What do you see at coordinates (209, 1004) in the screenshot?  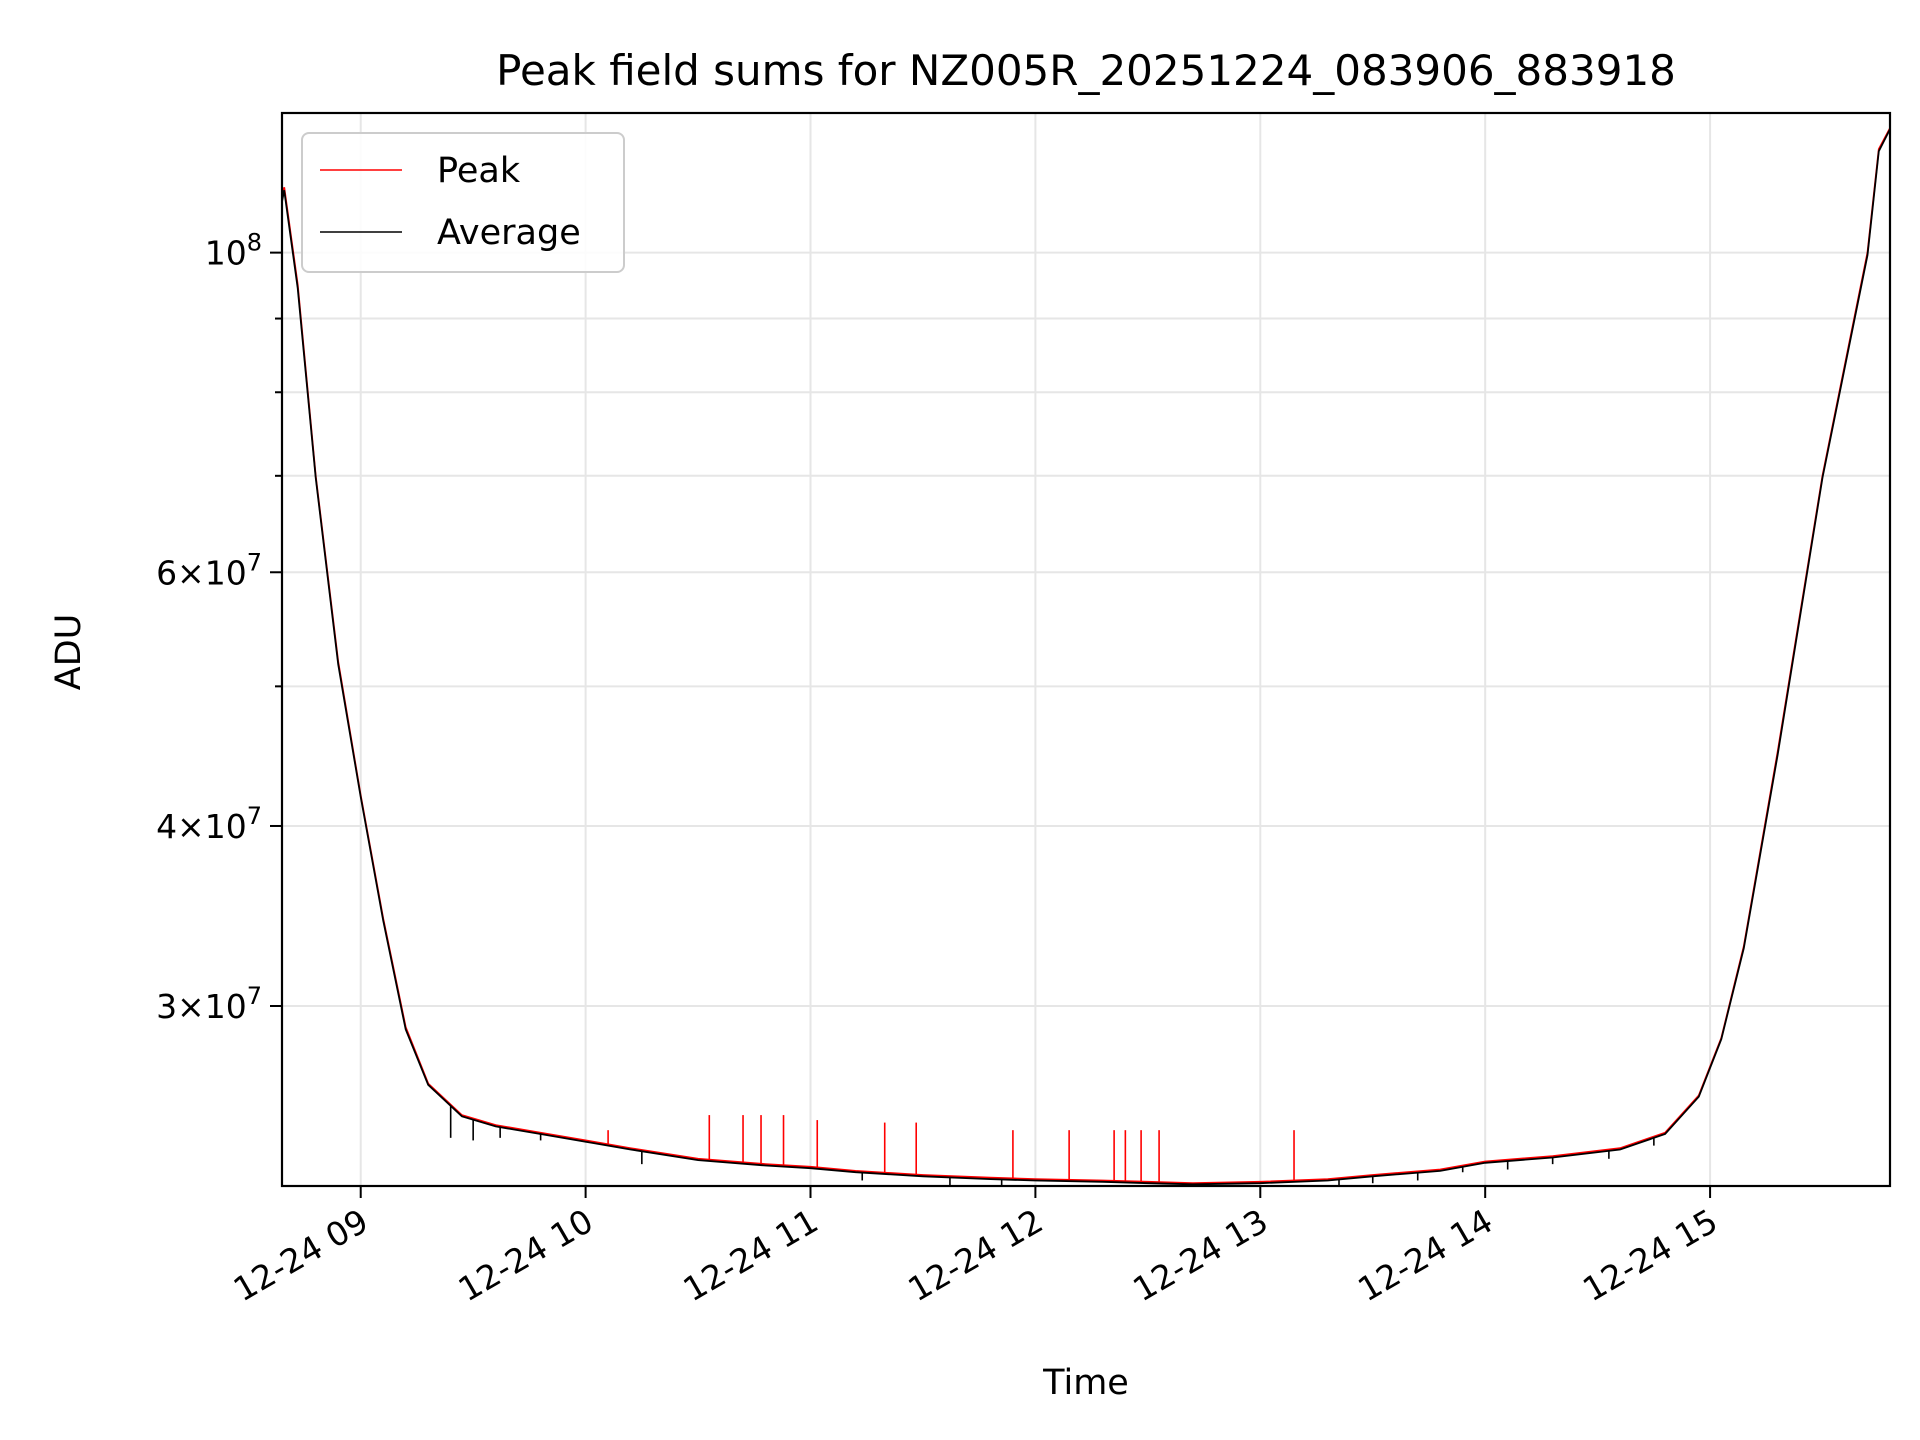 I see `y-tick-label: 3×107` at bounding box center [209, 1004].